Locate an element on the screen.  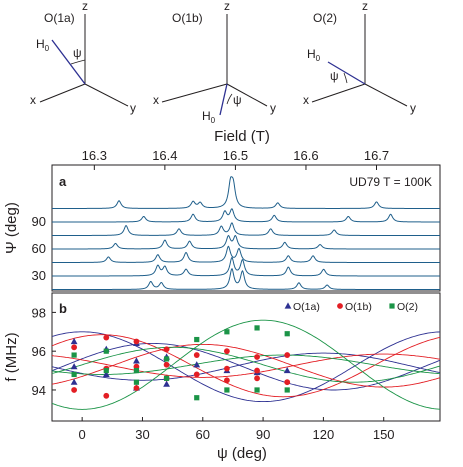
top-tick-label: 16.6 is located at coordinates (305, 155).